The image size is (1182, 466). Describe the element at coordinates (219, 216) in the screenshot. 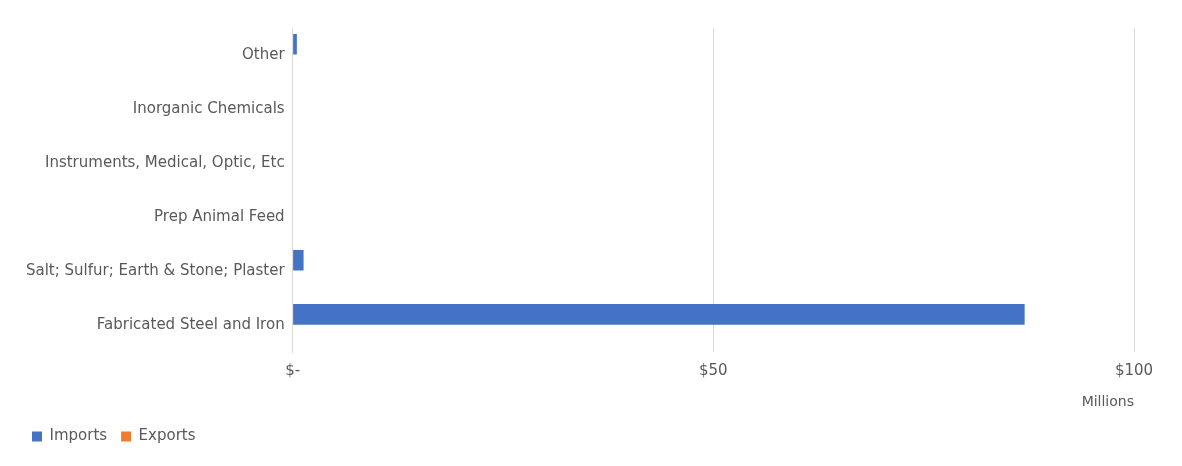

I see `y-tick-label: Prep Animal Feed` at that location.